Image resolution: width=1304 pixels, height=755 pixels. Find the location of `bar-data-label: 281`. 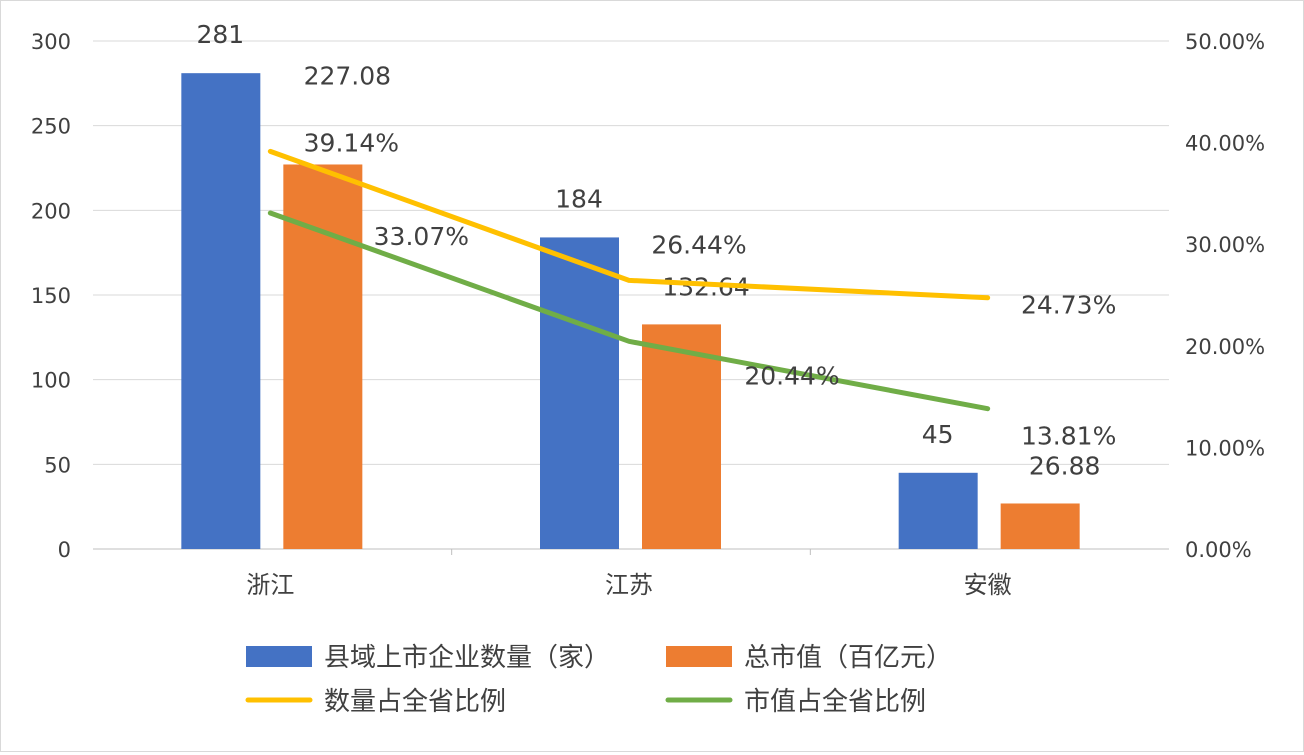

bar-data-label: 281 is located at coordinates (220, 34).